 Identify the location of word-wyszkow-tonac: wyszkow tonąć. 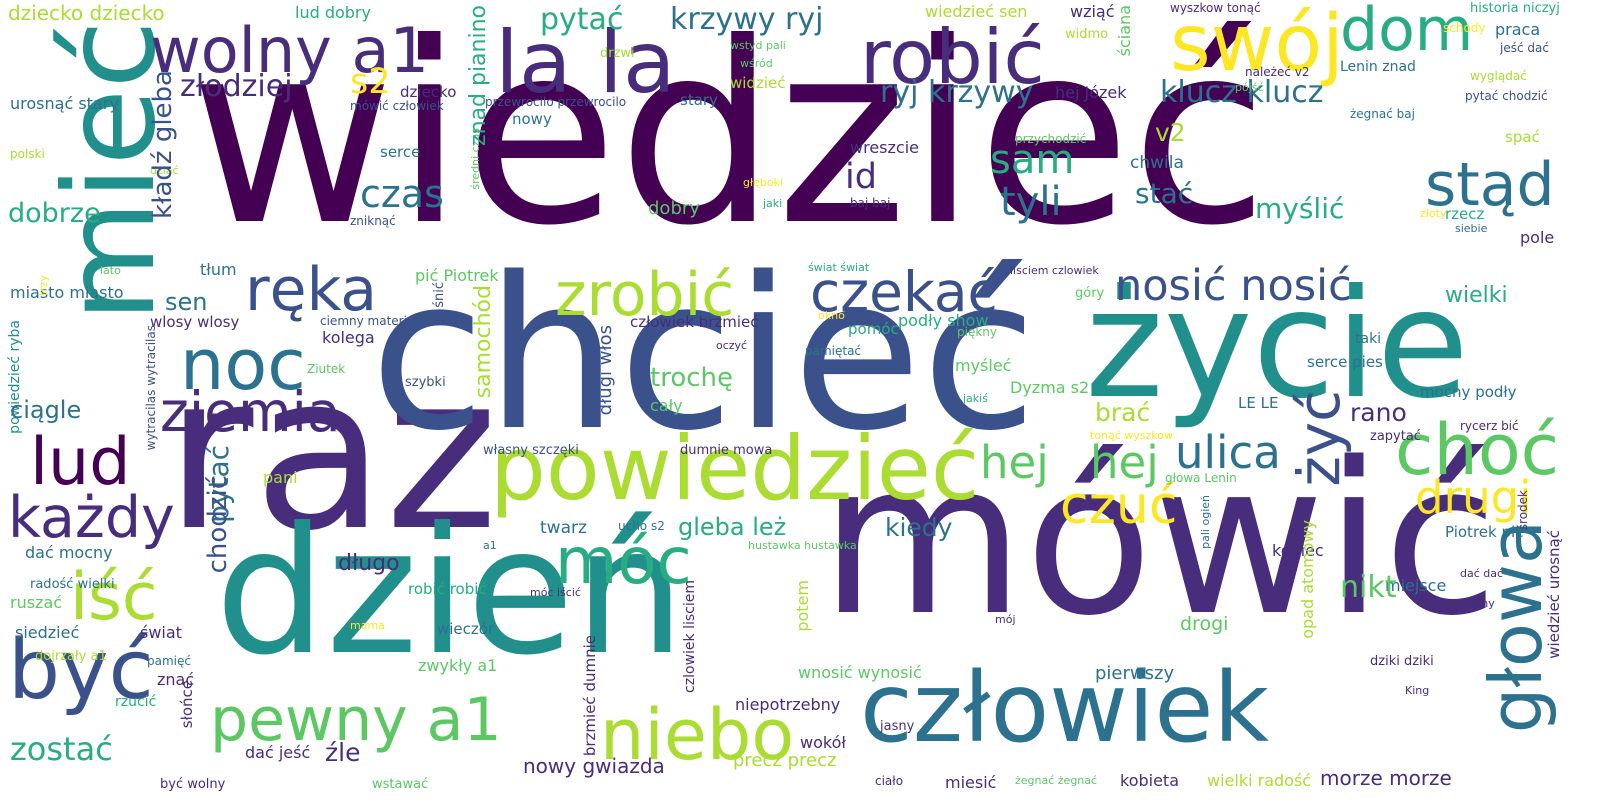
(1215, 8).